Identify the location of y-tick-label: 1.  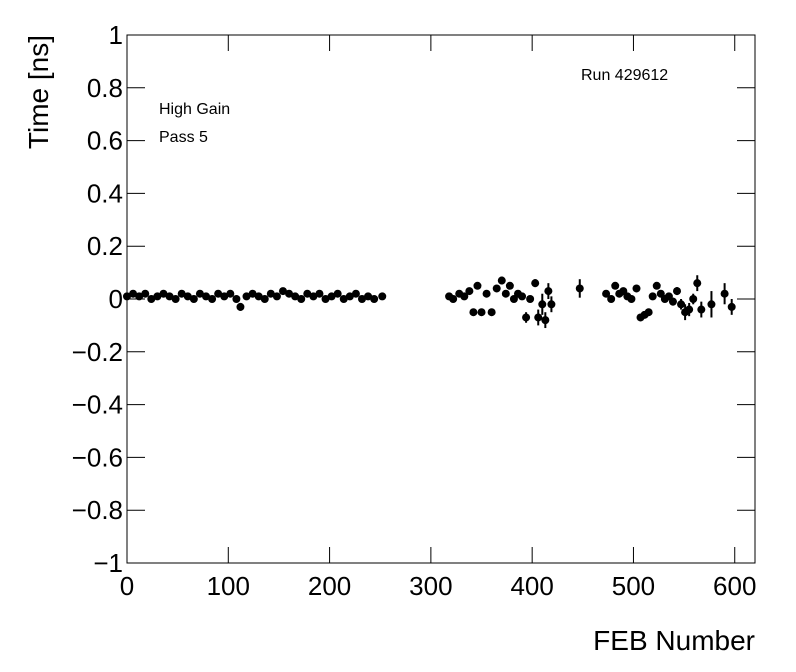
(116, 35).